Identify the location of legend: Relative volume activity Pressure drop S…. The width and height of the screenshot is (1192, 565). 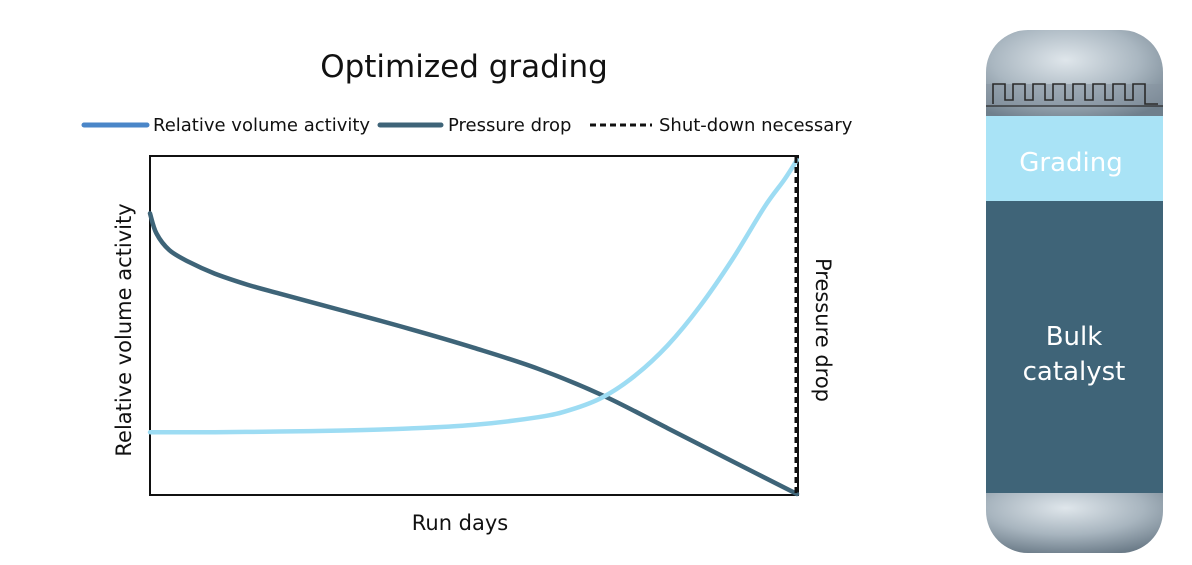
(467, 125).